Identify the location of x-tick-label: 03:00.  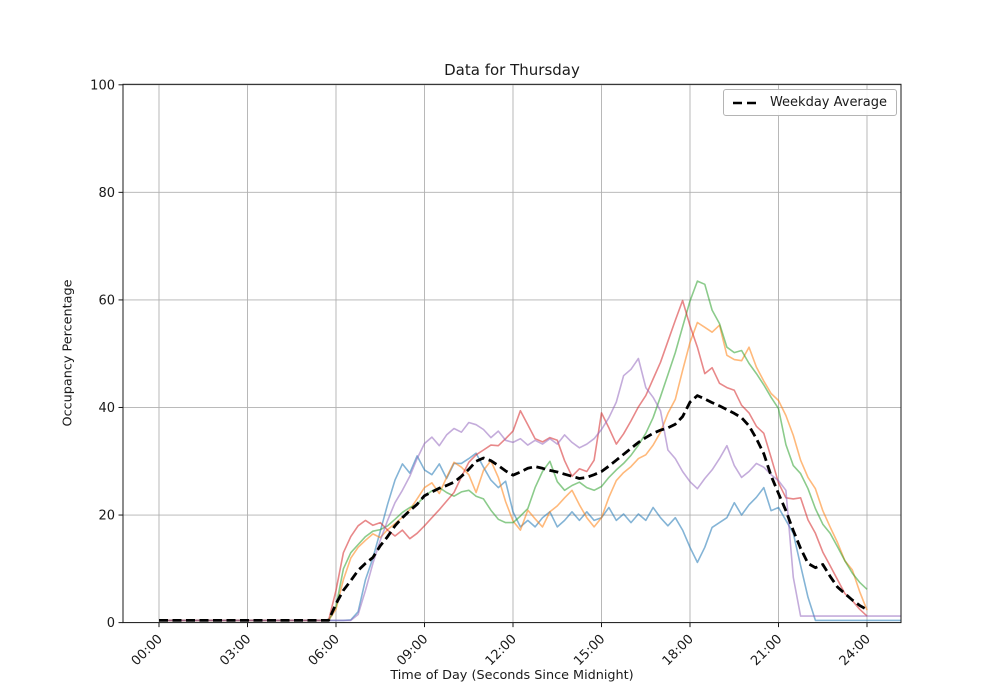
(235, 650).